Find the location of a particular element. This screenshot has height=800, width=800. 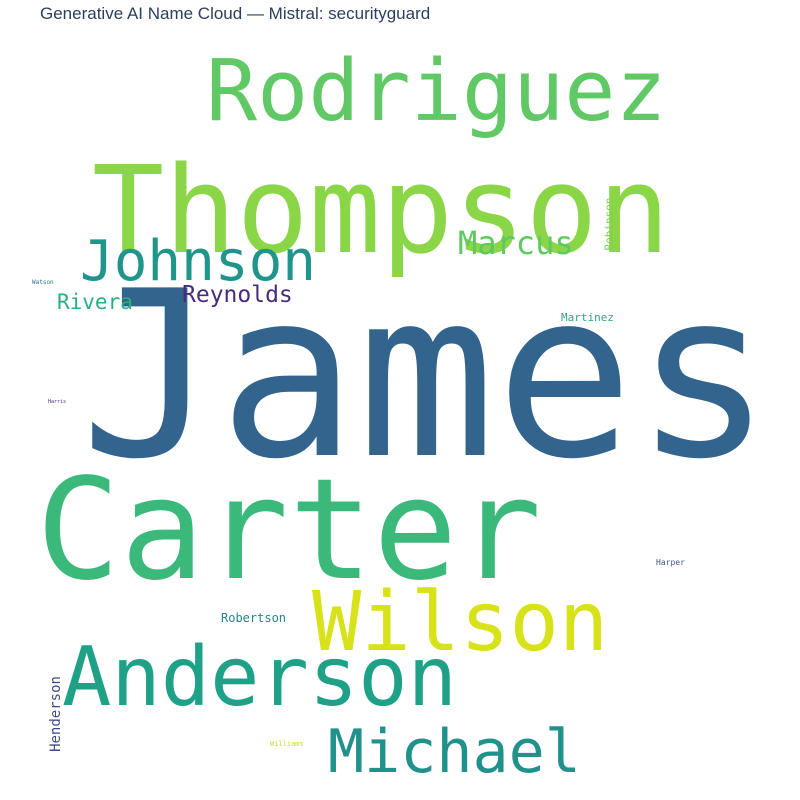

word-anderson: Anderson is located at coordinates (259, 677).